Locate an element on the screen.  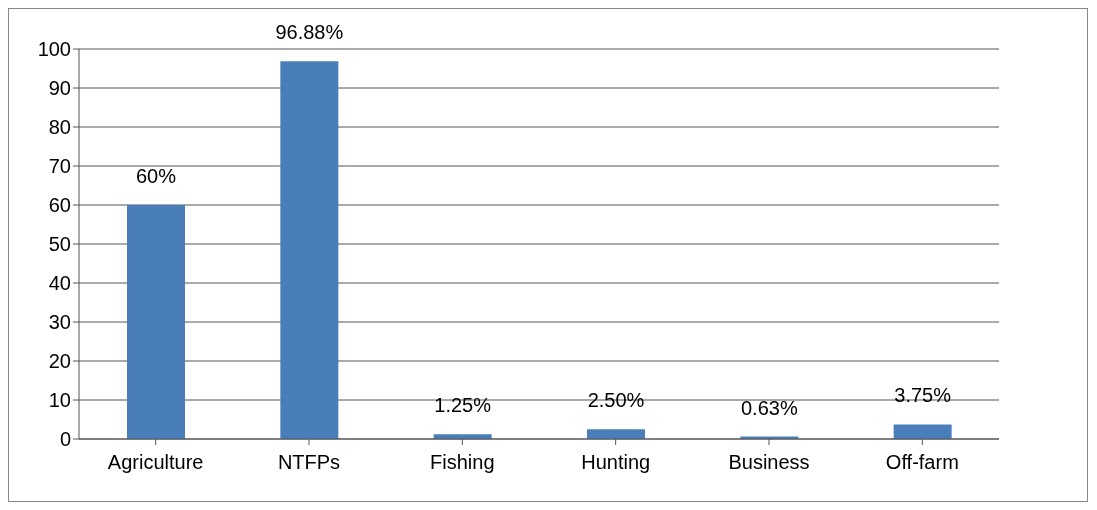
y-tick-label: 10 is located at coordinates (59, 400).